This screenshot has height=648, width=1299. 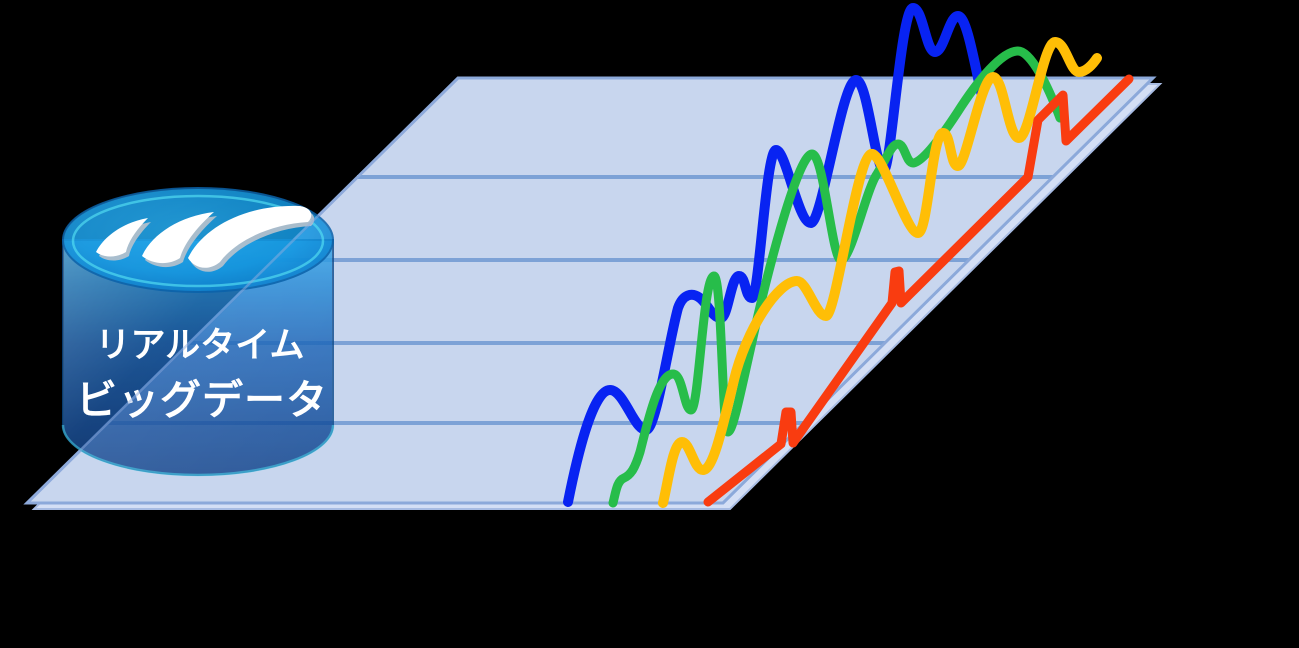 What do you see at coordinates (198, 332) in the screenshot?
I see `database-cylinder: リアルタイム ビッグデータ` at bounding box center [198, 332].